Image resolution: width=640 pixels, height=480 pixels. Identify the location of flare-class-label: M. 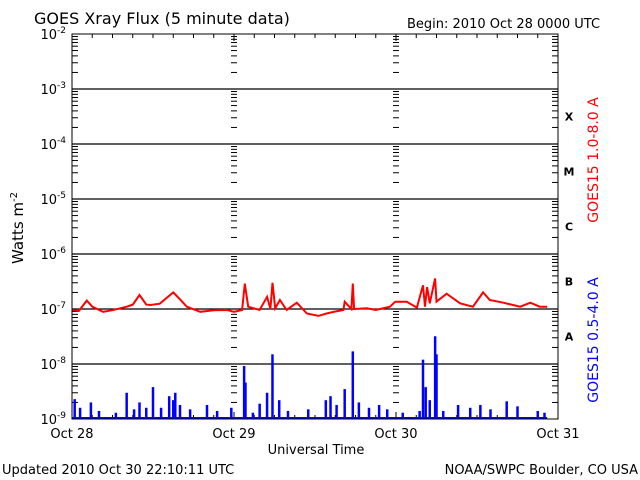
(569, 172).